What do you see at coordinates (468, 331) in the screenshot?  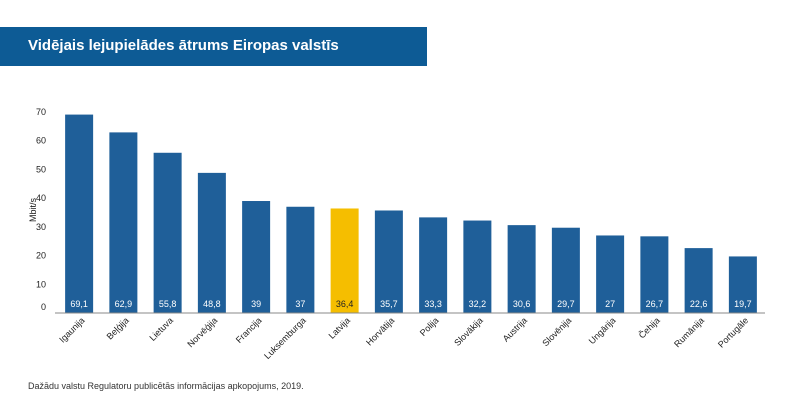 I see `x-tick-label: Slovākija` at bounding box center [468, 331].